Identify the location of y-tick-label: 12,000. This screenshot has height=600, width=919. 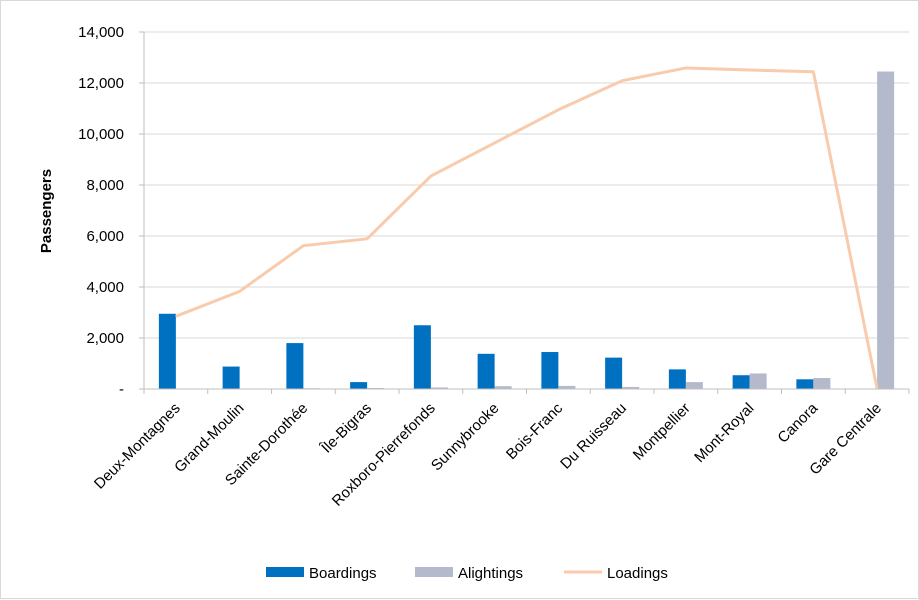
(101, 83).